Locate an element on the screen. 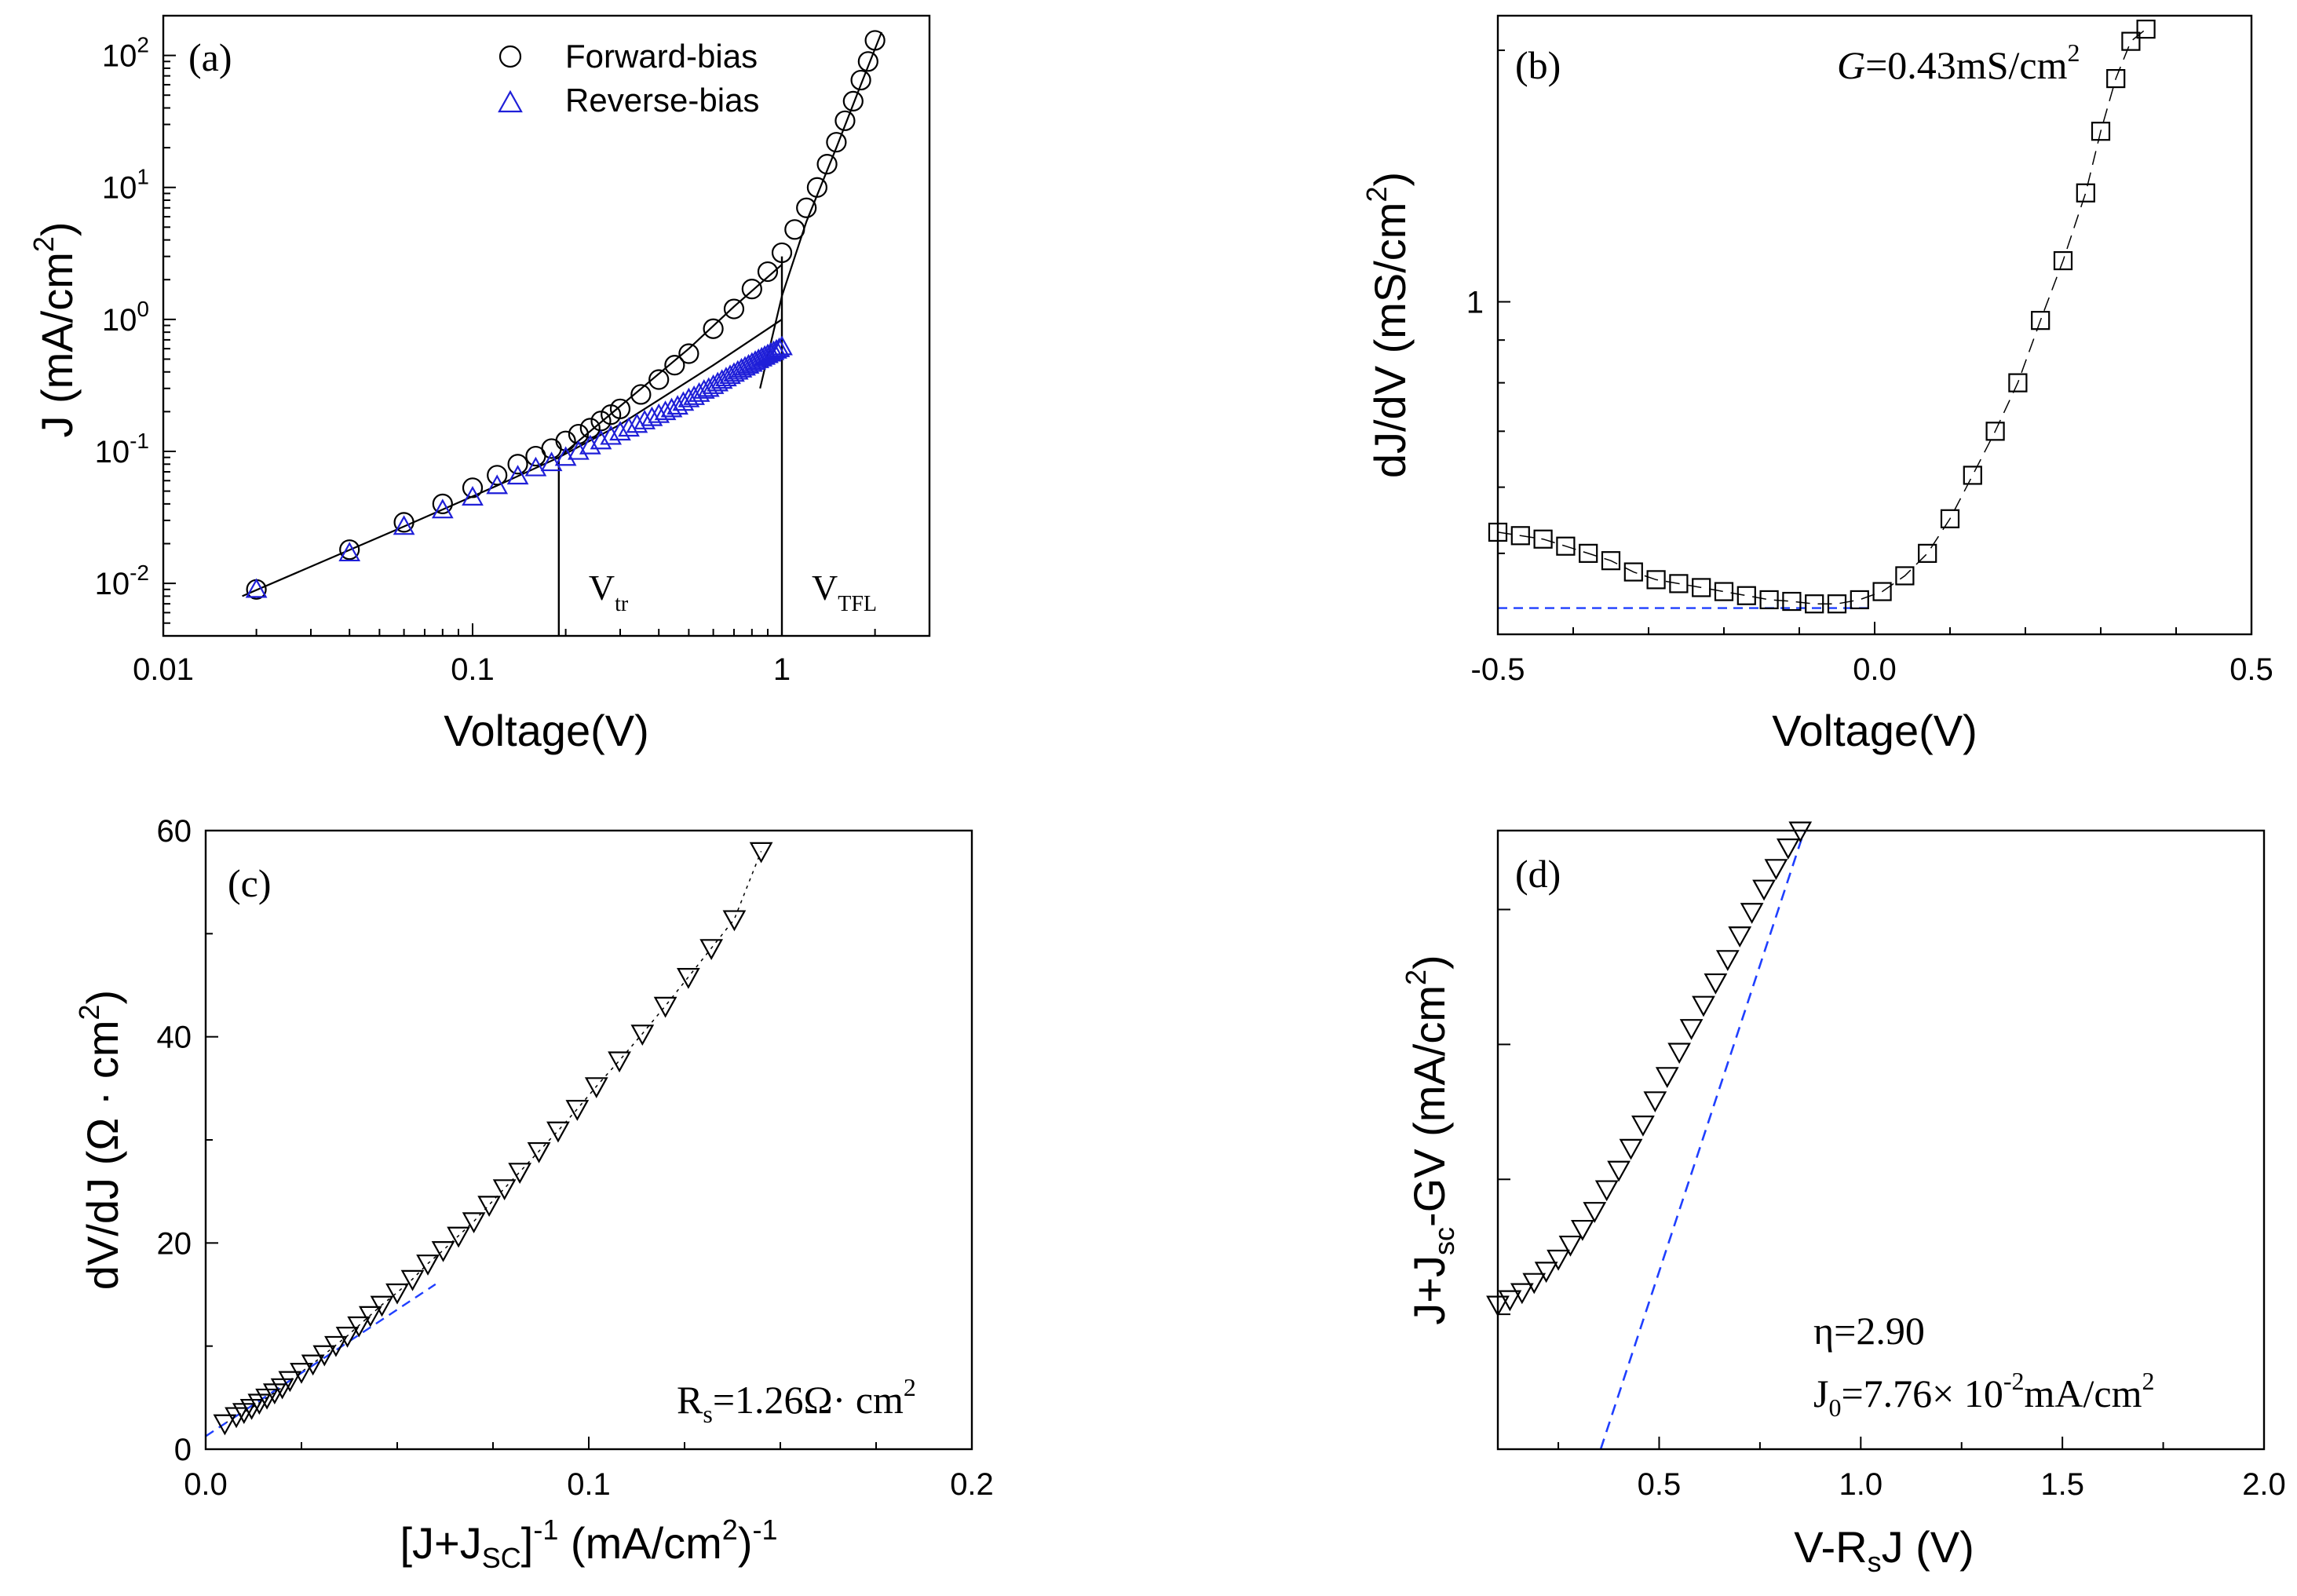  y-tick-label: 10⁻² is located at coordinates (122, 581).